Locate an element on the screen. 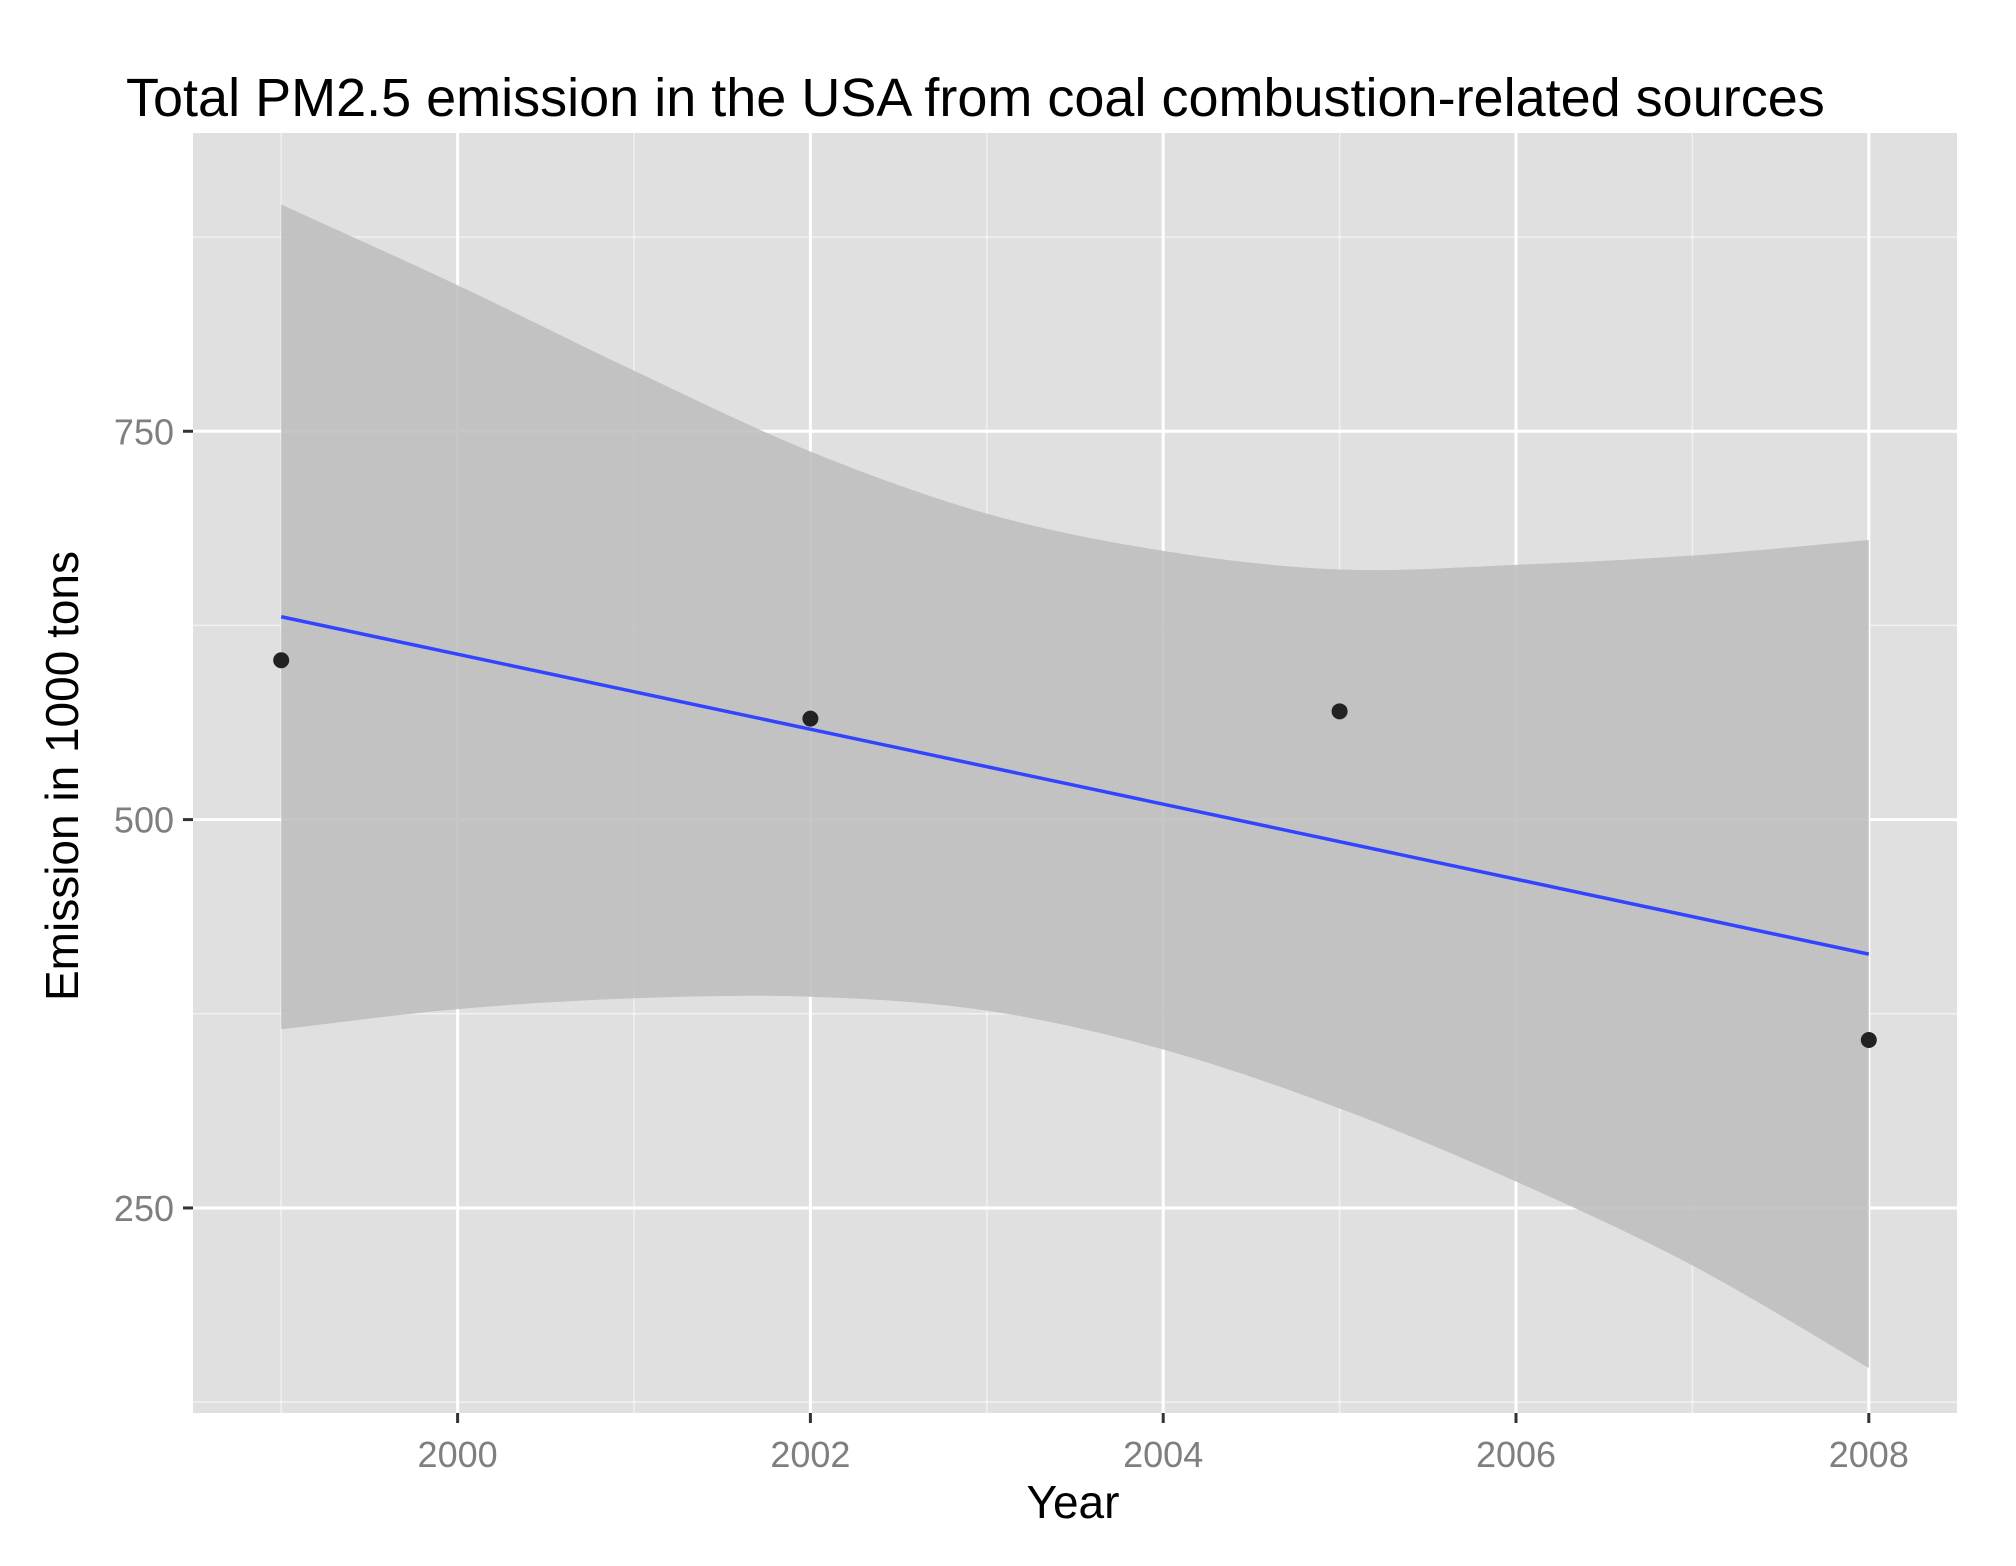 The height and width of the screenshot is (1566, 2016). y-tick-label: 750 is located at coordinates (144, 431).